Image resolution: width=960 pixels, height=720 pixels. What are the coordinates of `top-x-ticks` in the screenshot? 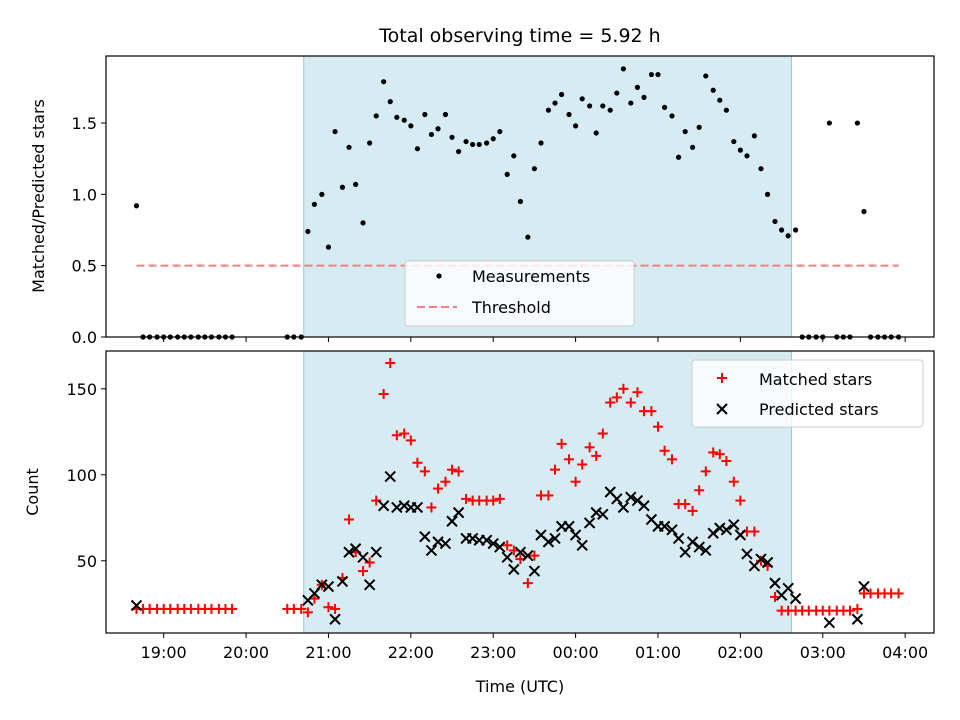 It's located at (534, 339).